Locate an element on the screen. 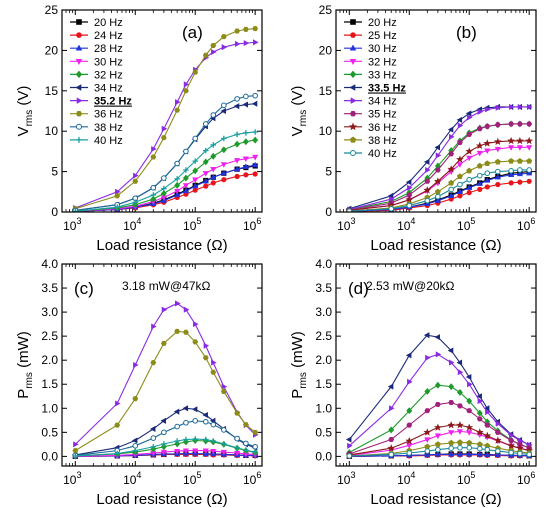  y-tick-label: 2.5 is located at coordinates (49, 336).